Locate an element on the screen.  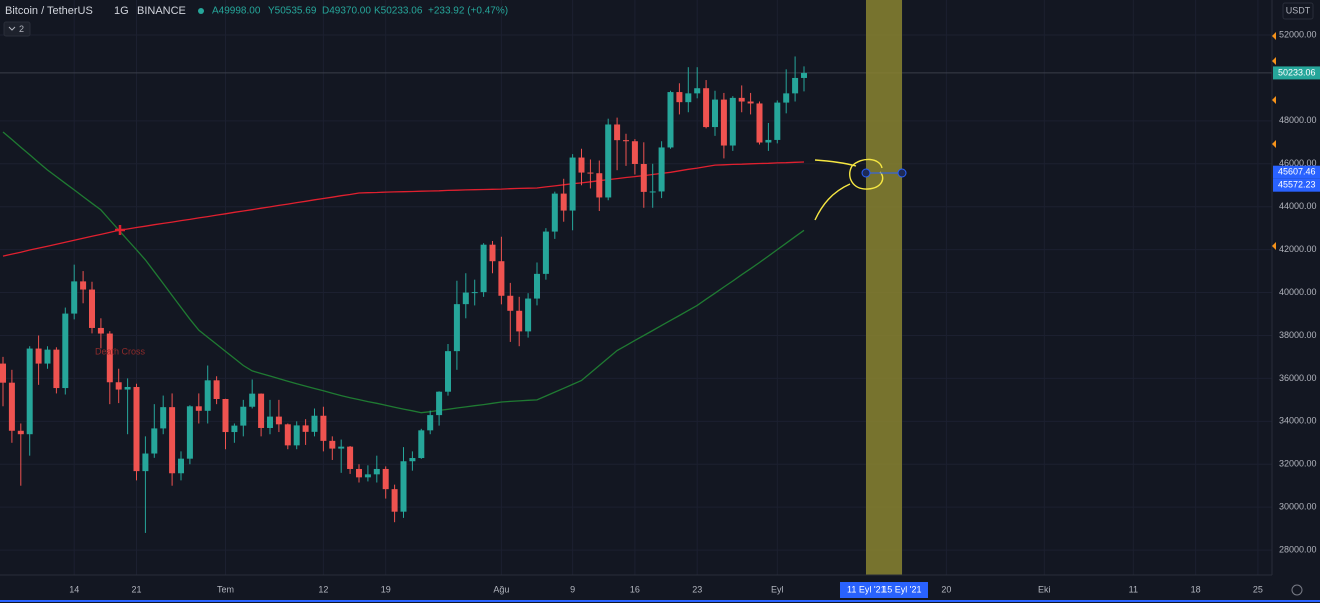
price-tag-label: 45607.46 is located at coordinates (1297, 172).